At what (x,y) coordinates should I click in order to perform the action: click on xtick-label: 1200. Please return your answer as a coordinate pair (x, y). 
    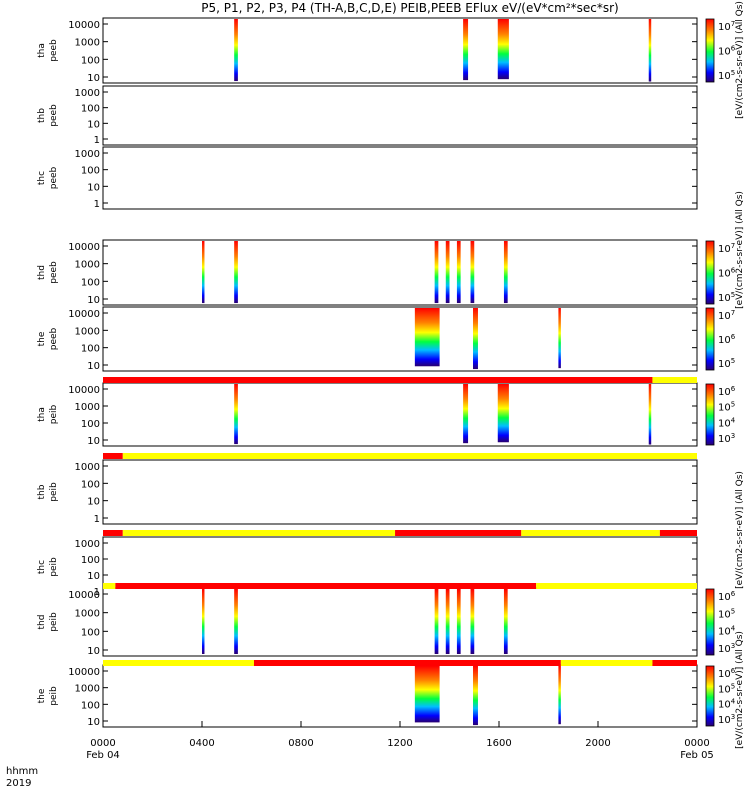
    Looking at the image, I should click on (399, 743).